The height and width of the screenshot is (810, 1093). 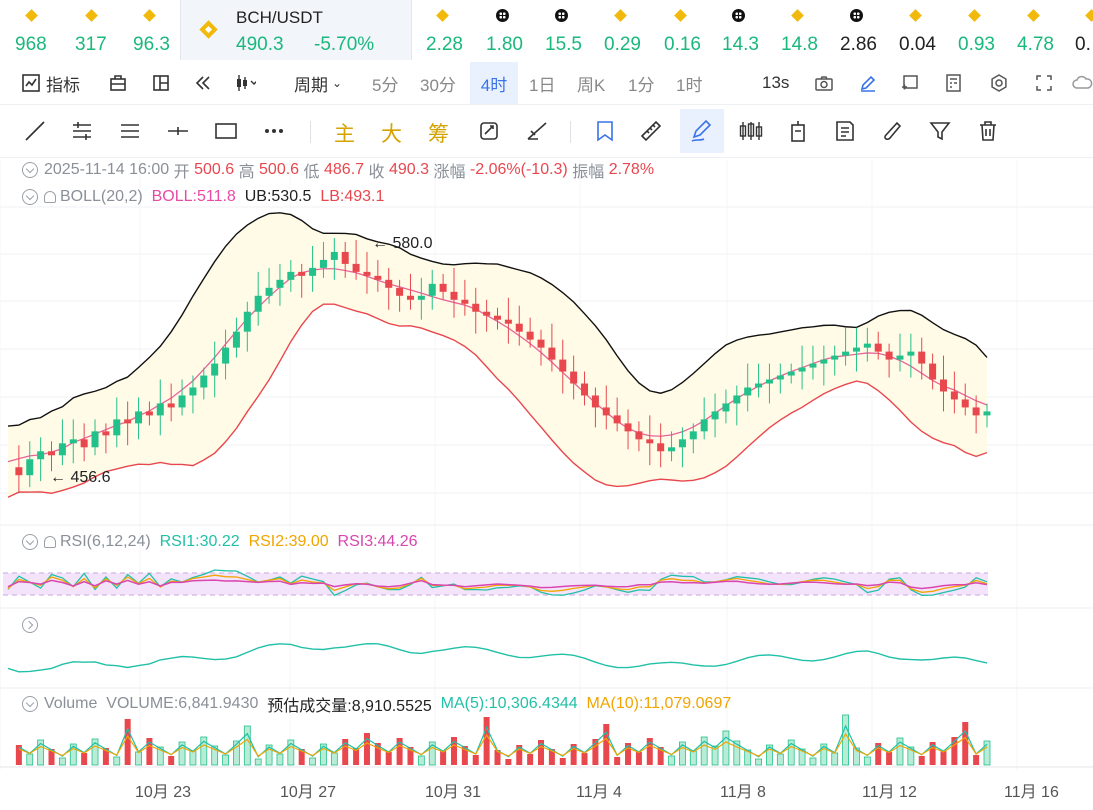 I want to click on countdown: 13s, so click(x=776, y=82).